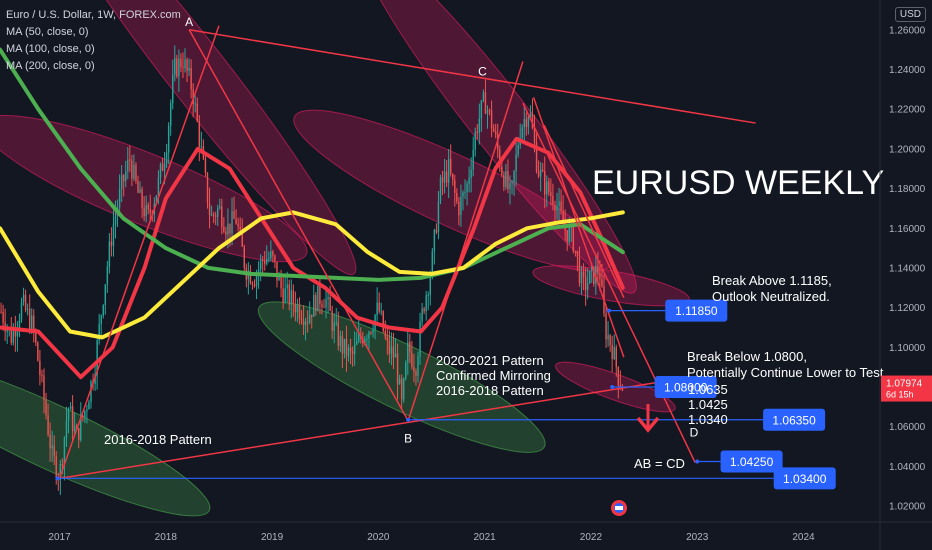  I want to click on ma-200-legend: MA (200, close, 0), so click(50, 66).